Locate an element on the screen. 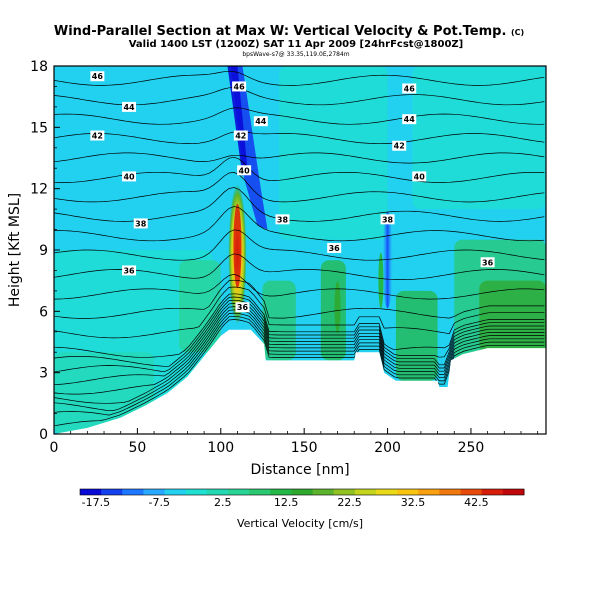 The height and width of the screenshot is (600, 600). colorbar-frame is located at coordinates (302, 492).